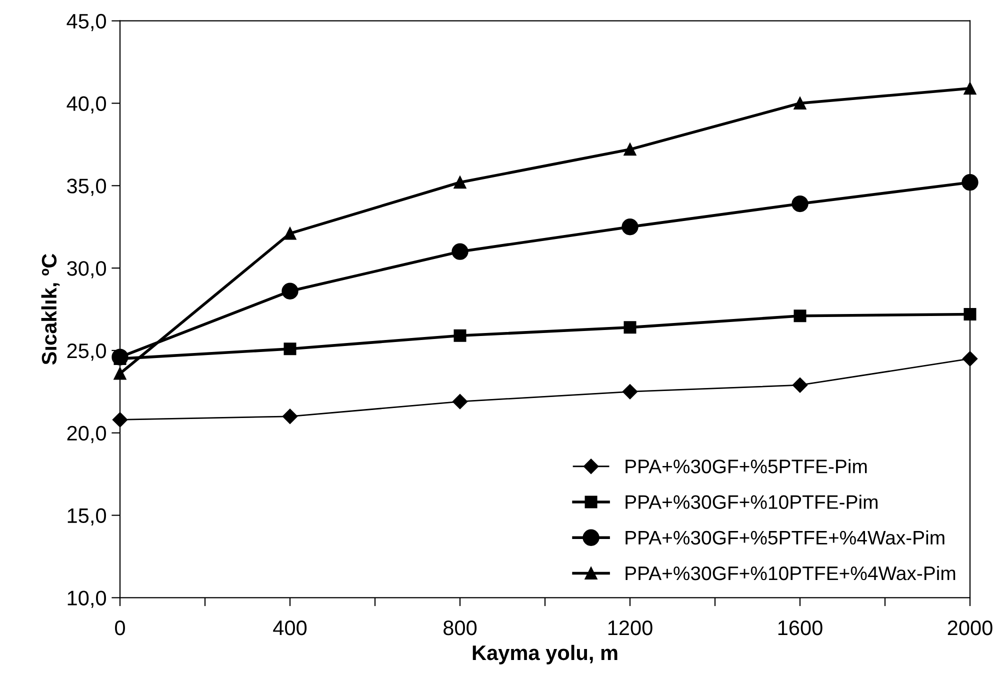 Image resolution: width=1000 pixels, height=695 pixels. What do you see at coordinates (86, 352) in the screenshot?
I see `y-tick-label: 25,0` at bounding box center [86, 352].